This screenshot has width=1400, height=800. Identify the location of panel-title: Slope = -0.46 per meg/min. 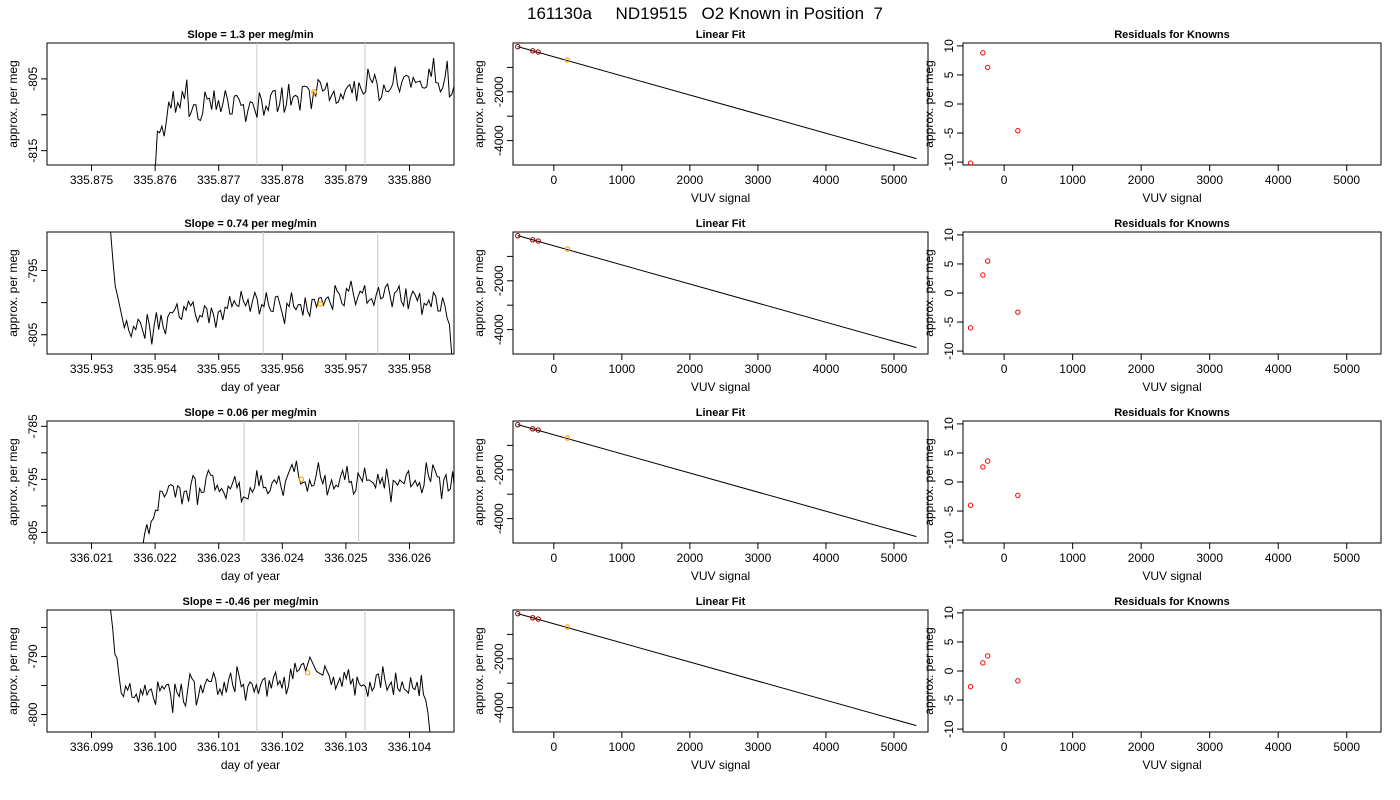
(250, 602).